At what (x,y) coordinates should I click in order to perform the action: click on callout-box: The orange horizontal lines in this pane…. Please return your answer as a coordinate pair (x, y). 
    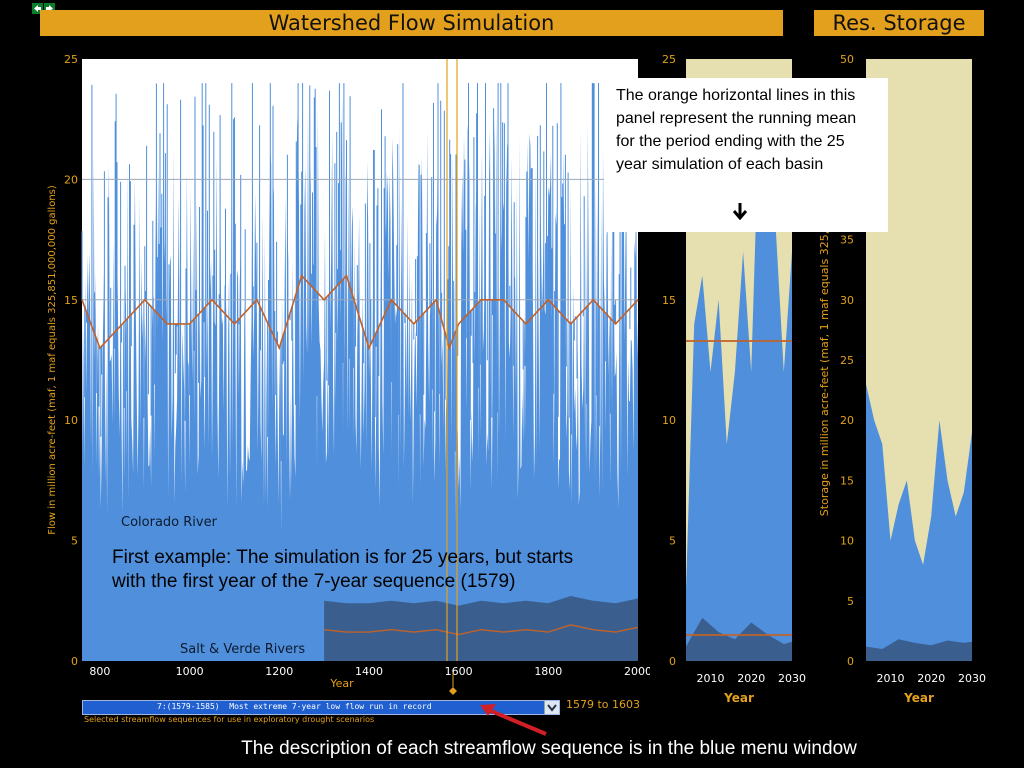
    Looking at the image, I should click on (746, 155).